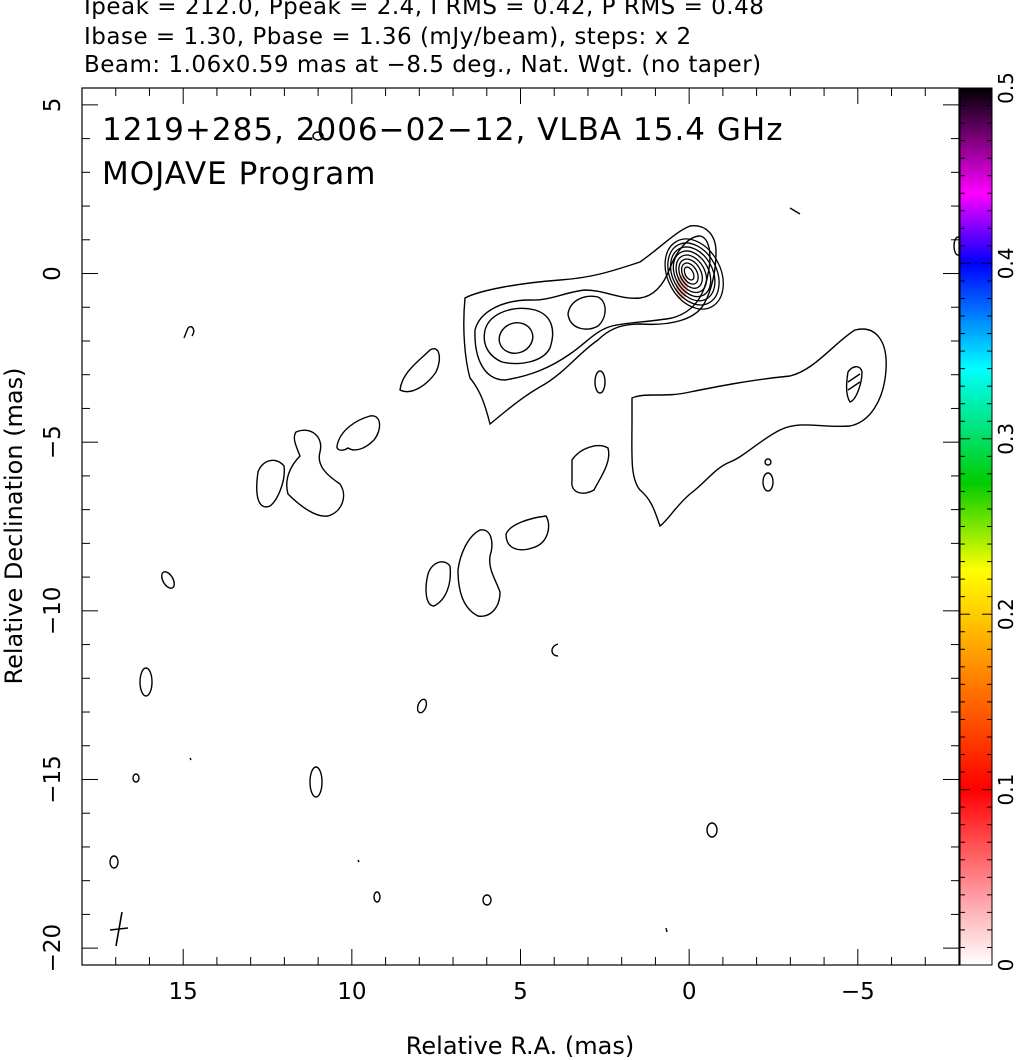 The width and height of the screenshot is (1021, 1060). I want to click on x-tick-label: 15, so click(183, 992).